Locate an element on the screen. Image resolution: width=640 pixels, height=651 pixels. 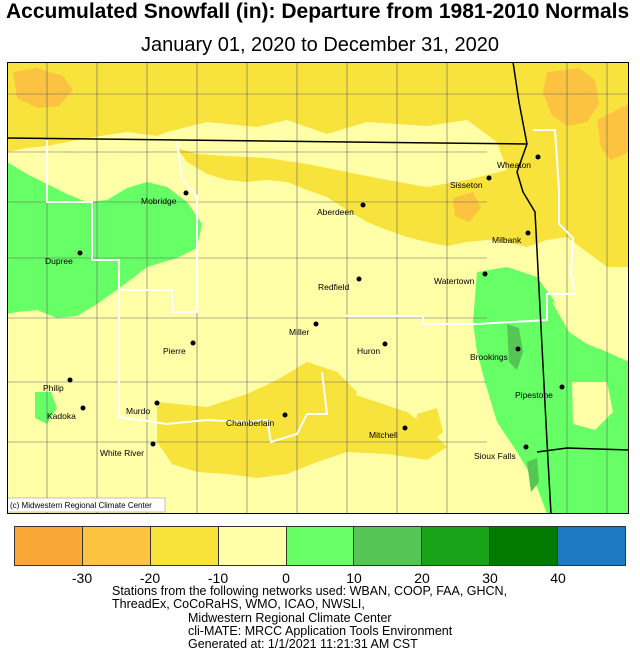
city-label-pierre: Pierre is located at coordinates (174, 351).